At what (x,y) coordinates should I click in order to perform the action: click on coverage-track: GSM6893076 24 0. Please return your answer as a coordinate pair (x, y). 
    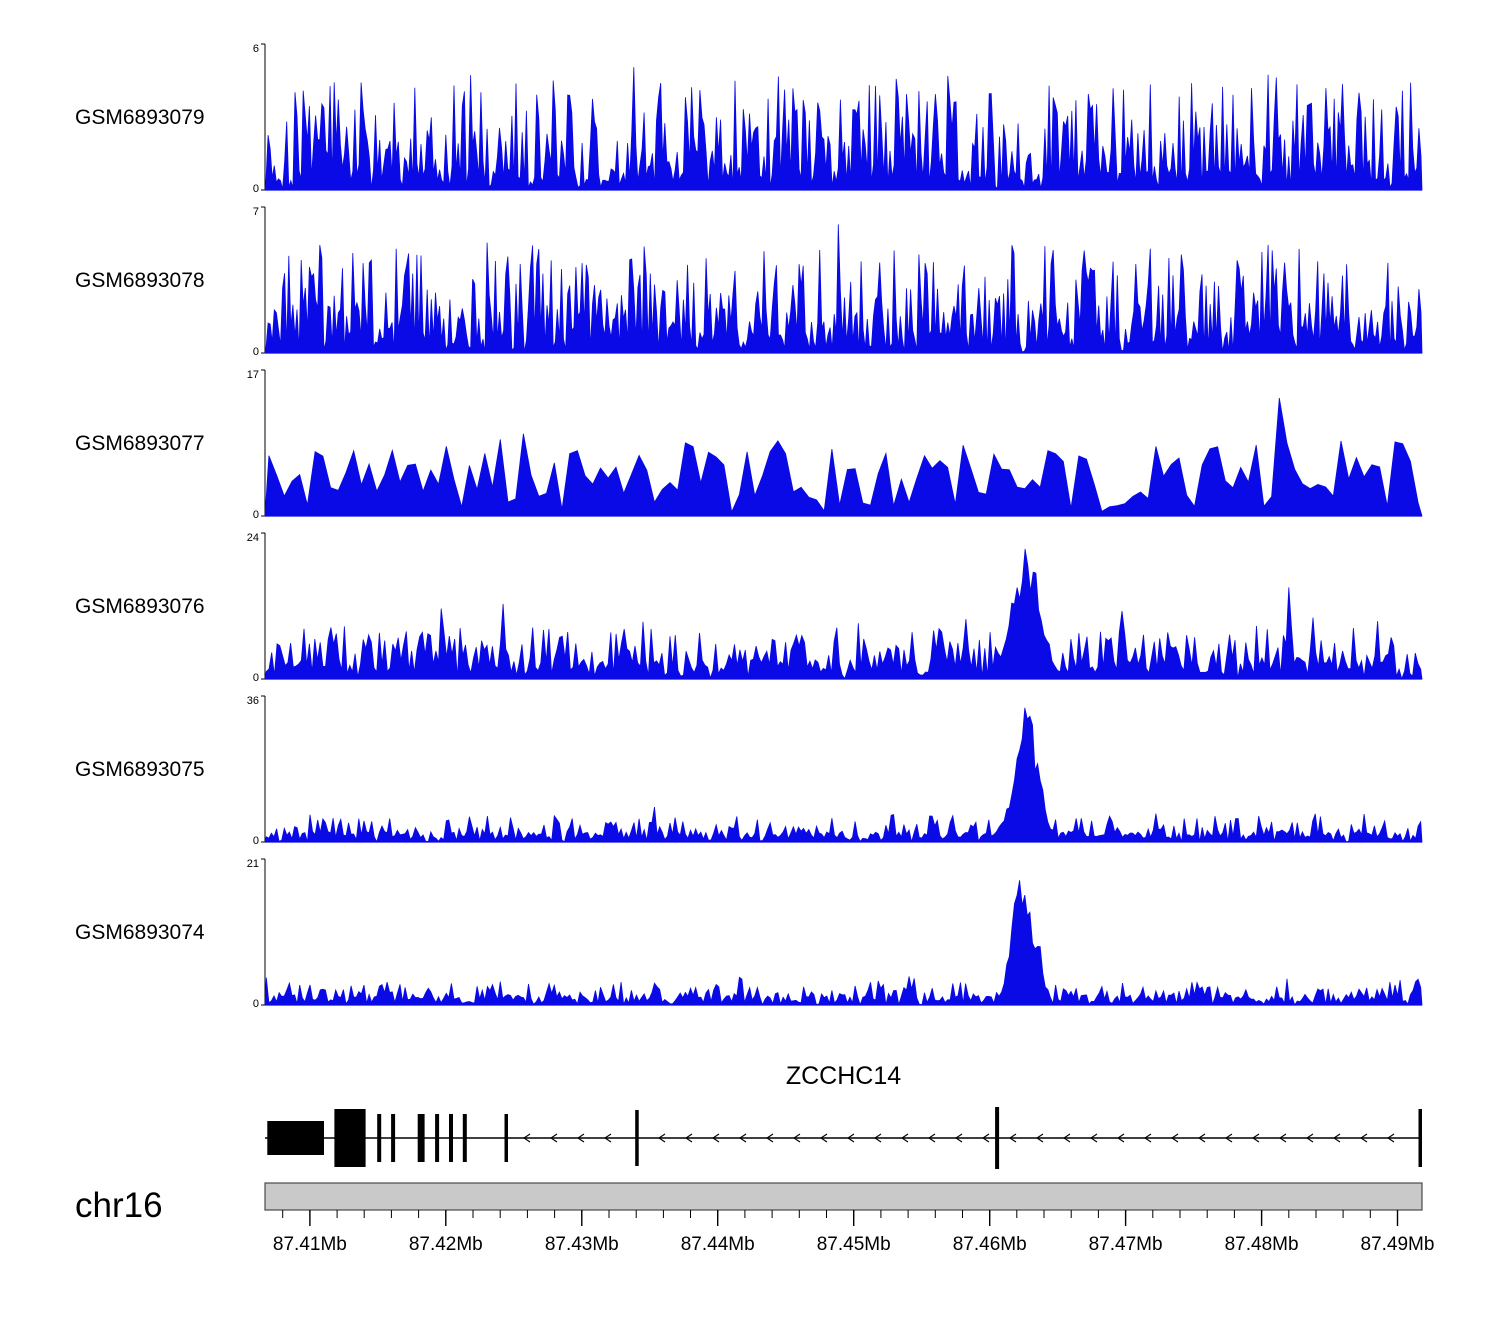
    Looking at the image, I should click on (750, 607).